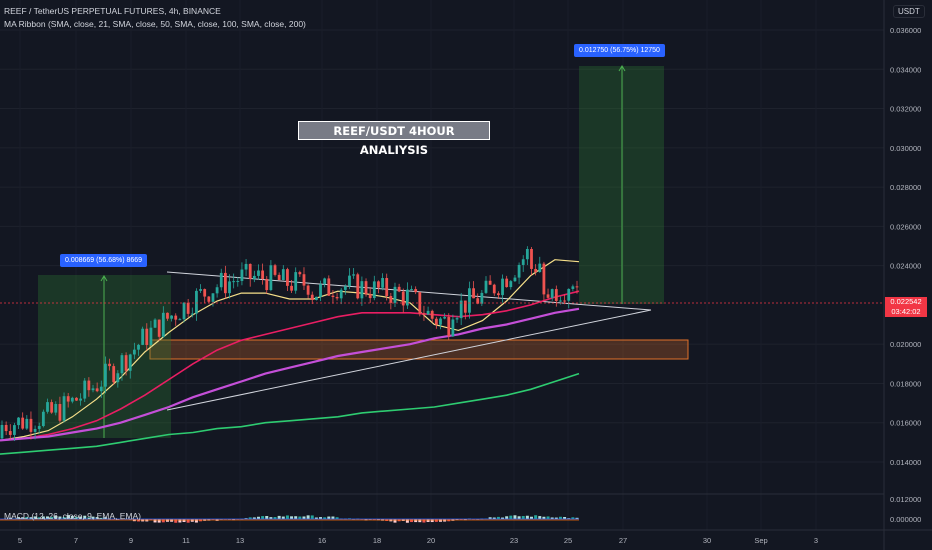  Describe the element at coordinates (76, 540) in the screenshot. I see `time-tick-label: 7` at that location.